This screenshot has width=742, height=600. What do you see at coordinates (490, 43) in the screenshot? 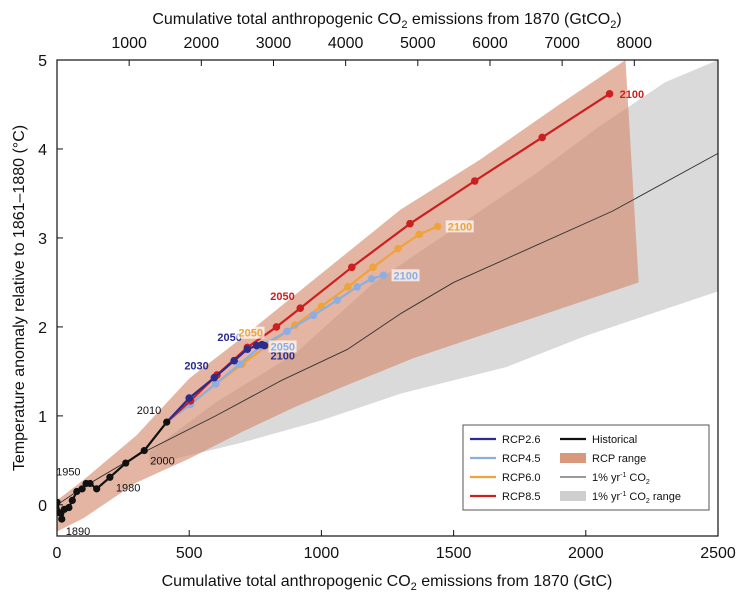
I see `top-tick-label: 6000` at bounding box center [490, 43].